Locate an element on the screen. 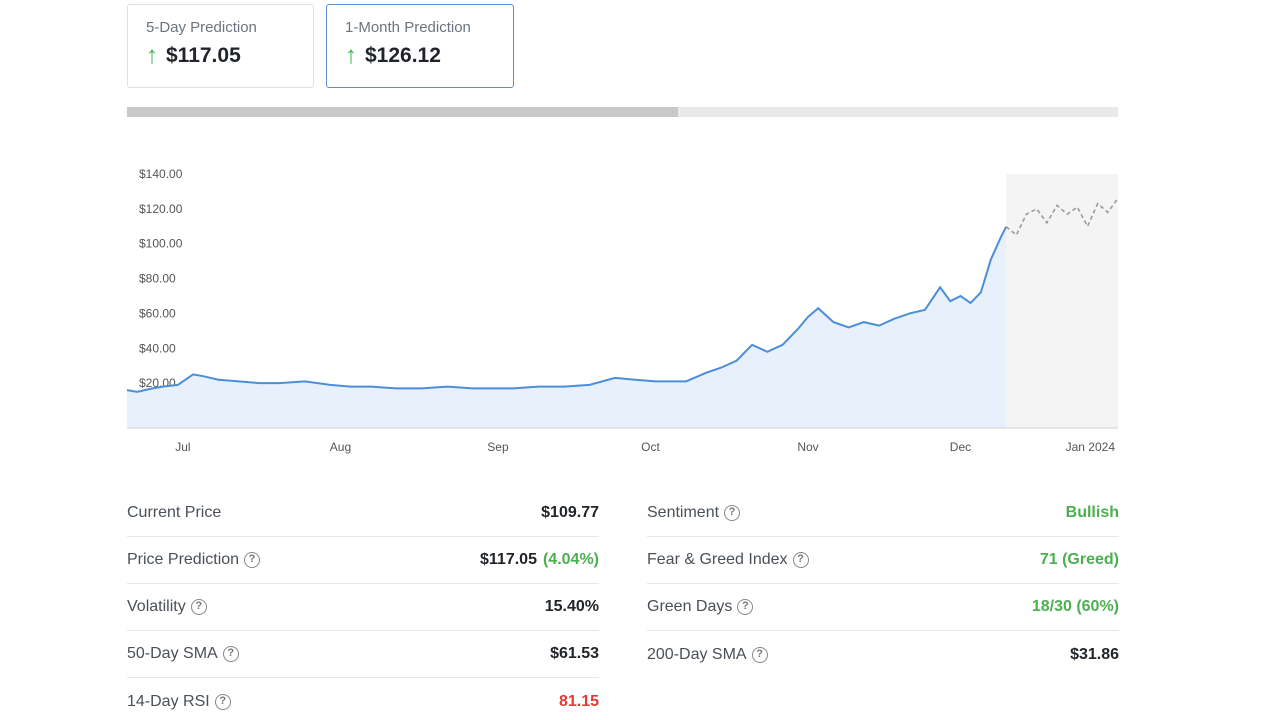 The image size is (1280, 720). x-tick-label: Jul is located at coordinates (182, 447).